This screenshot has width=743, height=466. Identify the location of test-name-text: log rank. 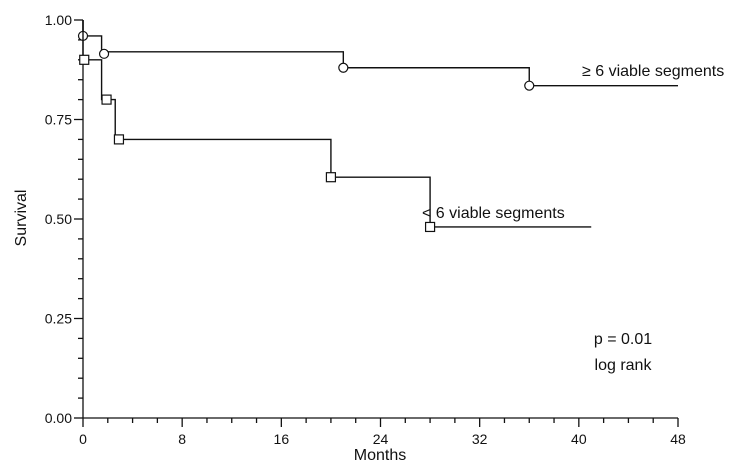
(624, 365).